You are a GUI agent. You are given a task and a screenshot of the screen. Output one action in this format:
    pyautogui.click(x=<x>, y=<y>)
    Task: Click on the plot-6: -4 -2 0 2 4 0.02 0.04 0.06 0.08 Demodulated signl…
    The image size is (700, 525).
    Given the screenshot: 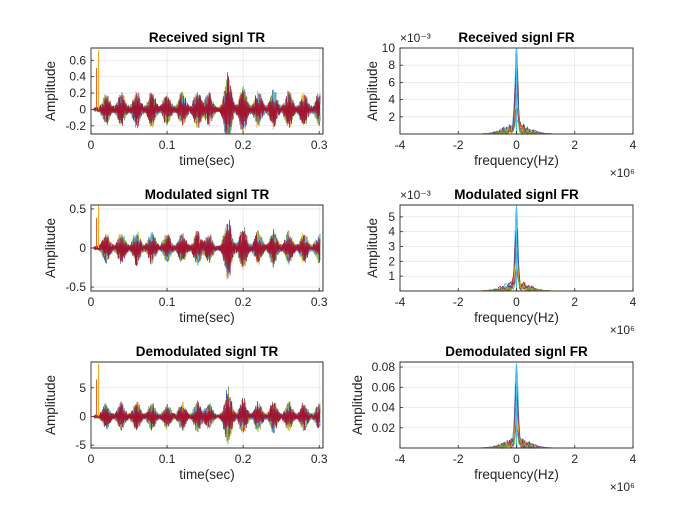 What is the action you would take?
    pyautogui.click(x=493, y=419)
    